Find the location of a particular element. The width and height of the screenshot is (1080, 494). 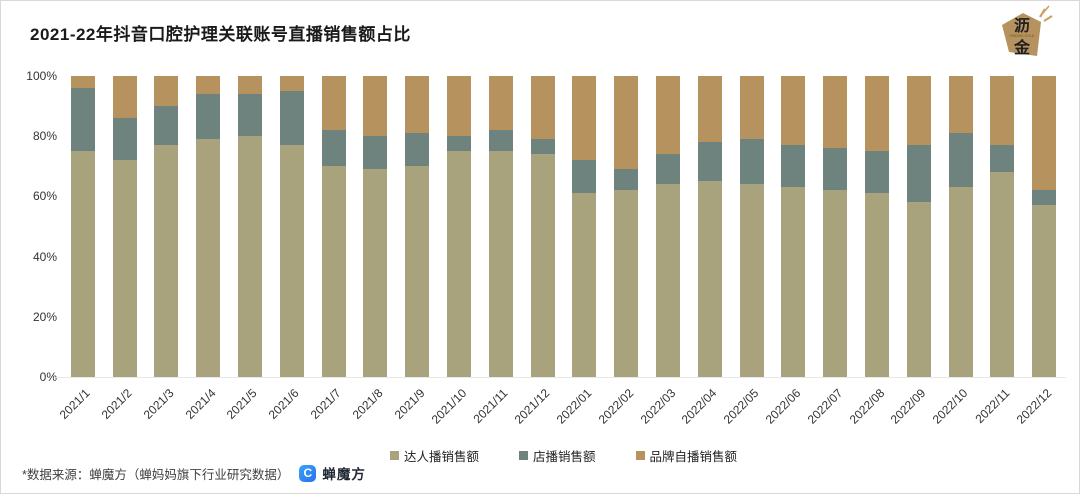

x-tick-2022/12: 2022/12 is located at coordinates (1034, 406).